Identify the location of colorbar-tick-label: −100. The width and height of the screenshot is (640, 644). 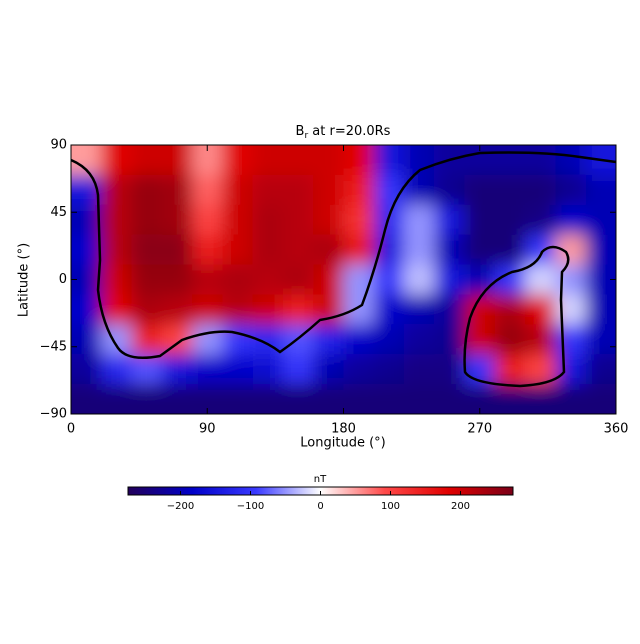
(250, 506).